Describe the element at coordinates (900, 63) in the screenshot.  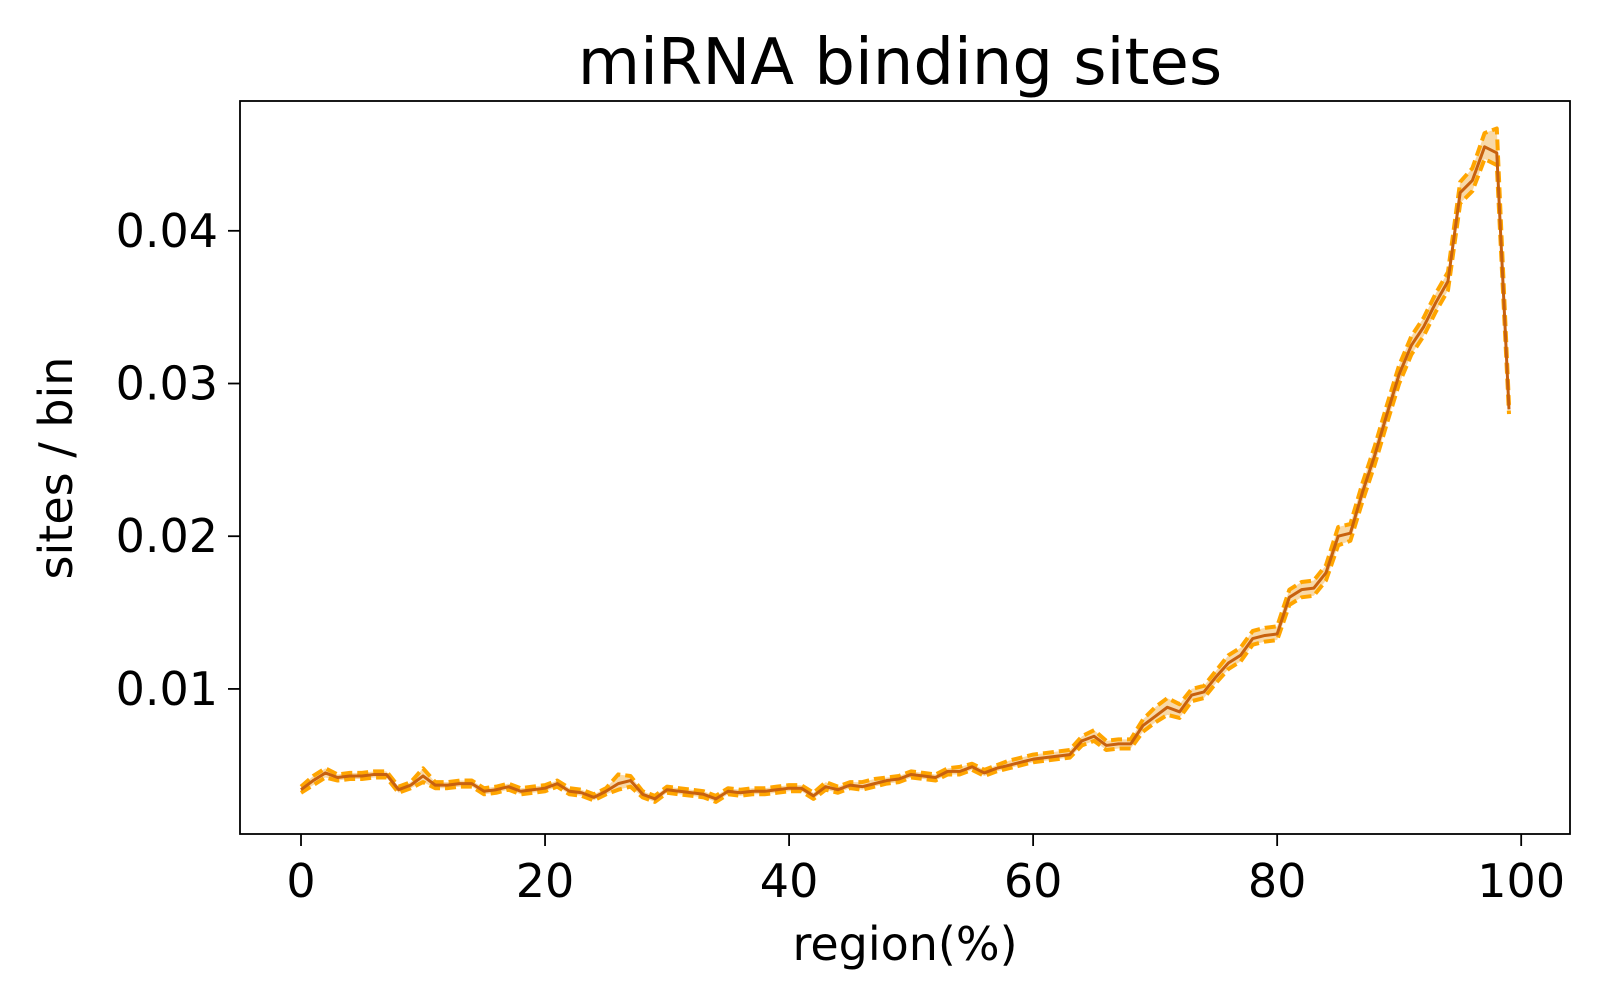
I see `chart-title: miRNA binding sites` at that location.